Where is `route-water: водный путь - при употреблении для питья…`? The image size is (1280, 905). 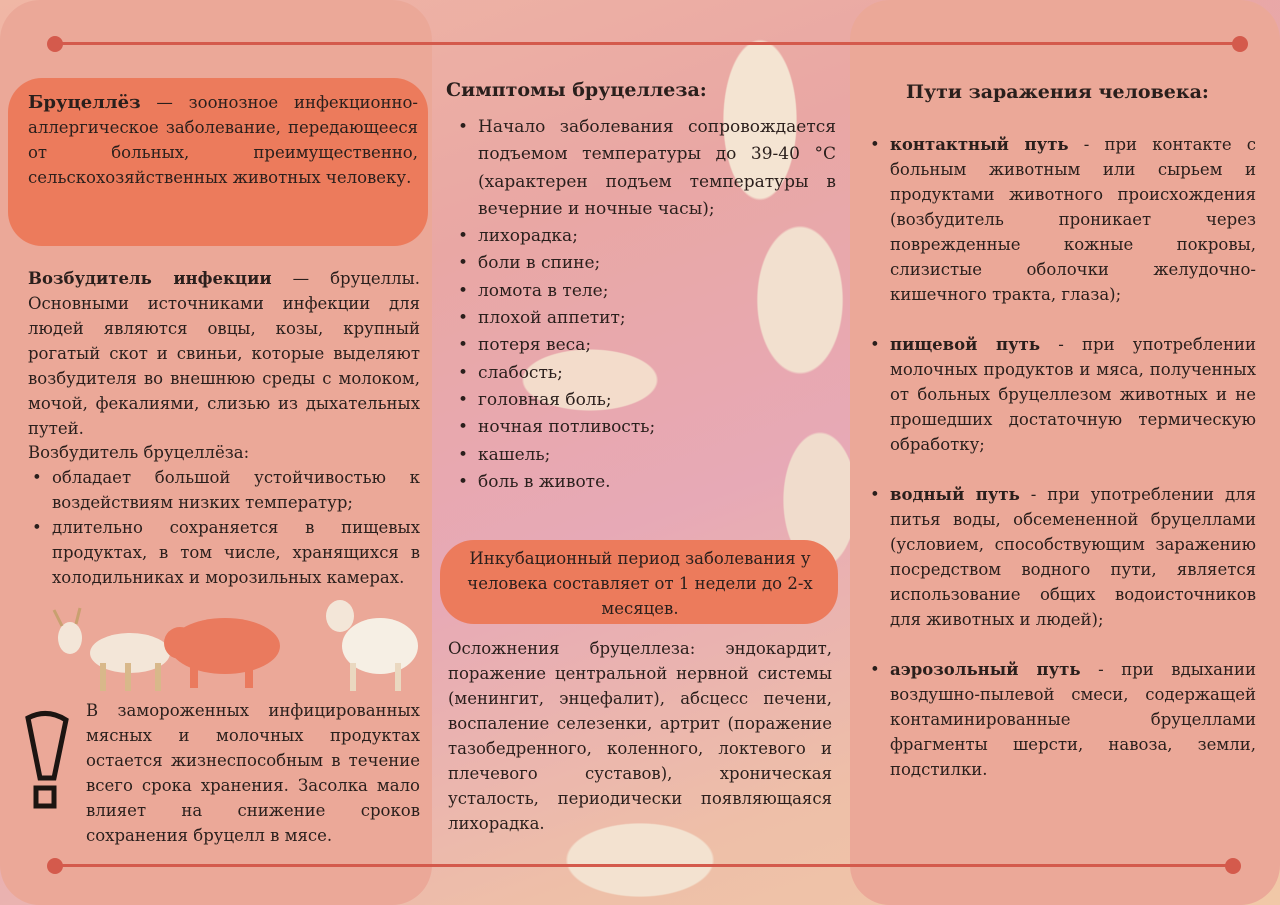
route-water: водный путь - при употреблении для питья… is located at coordinates (1061, 557).